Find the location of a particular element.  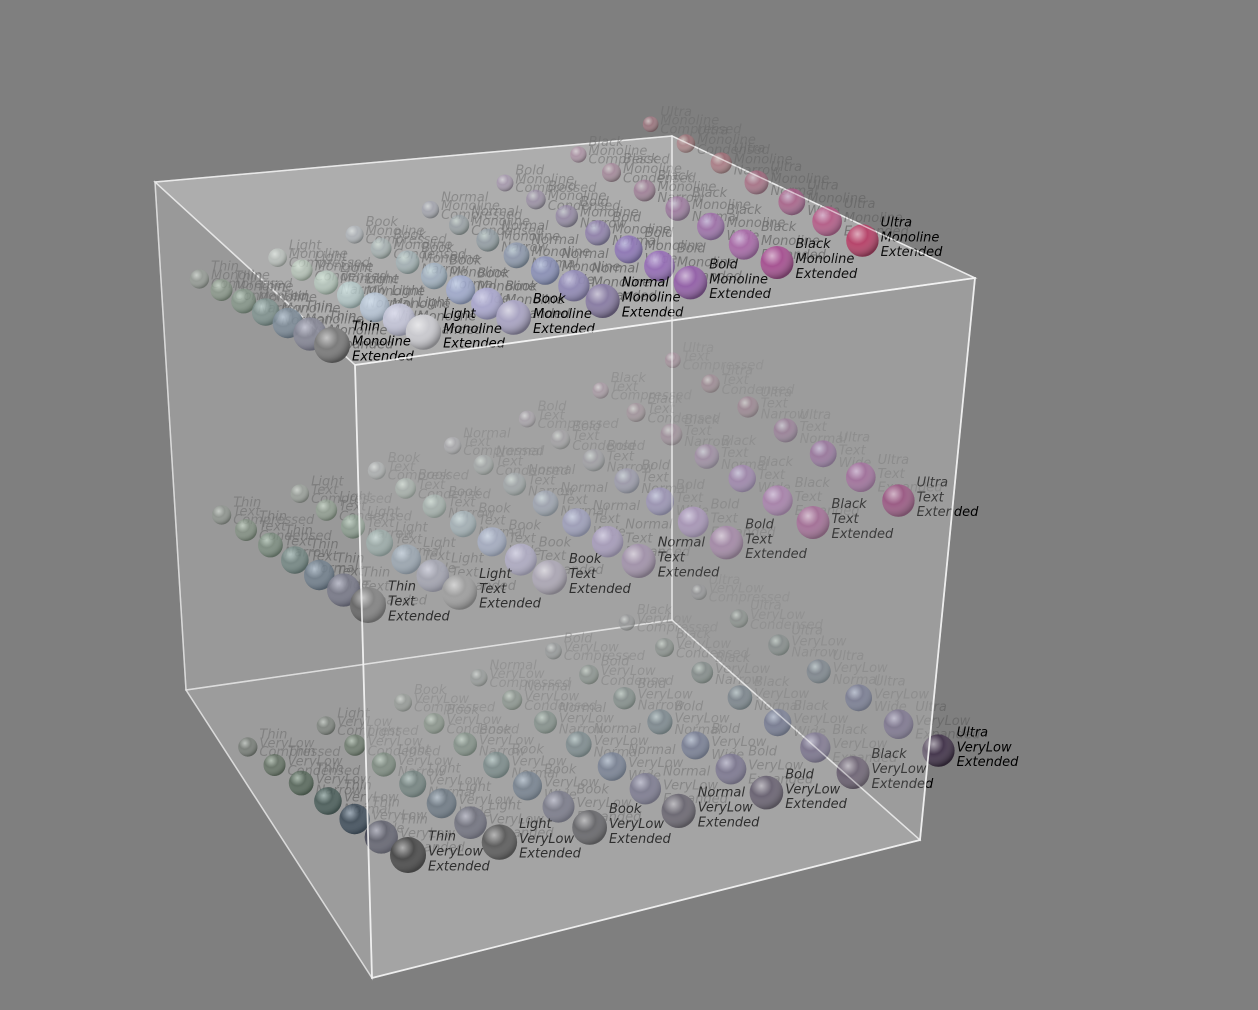

data-point: Book VeryLow Extended is located at coordinates (621, 824).